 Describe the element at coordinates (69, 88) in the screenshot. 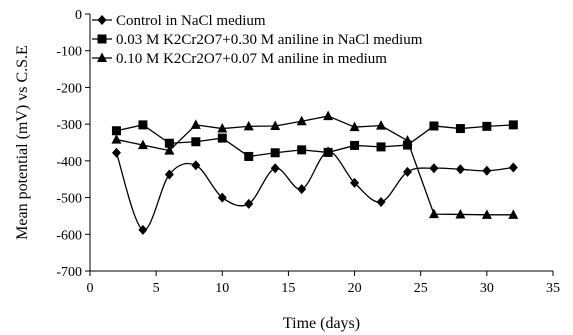

I see `y-tick-label-2: -200` at that location.